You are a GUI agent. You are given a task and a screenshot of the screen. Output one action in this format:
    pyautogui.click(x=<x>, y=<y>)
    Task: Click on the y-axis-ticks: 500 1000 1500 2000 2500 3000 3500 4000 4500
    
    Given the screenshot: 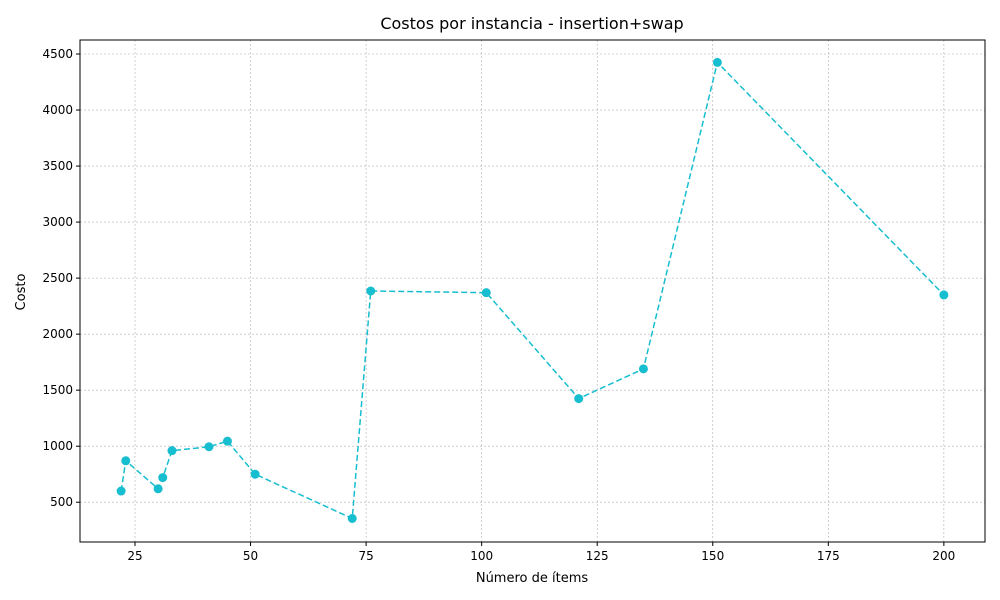 What is the action you would take?
    pyautogui.click(x=61, y=278)
    